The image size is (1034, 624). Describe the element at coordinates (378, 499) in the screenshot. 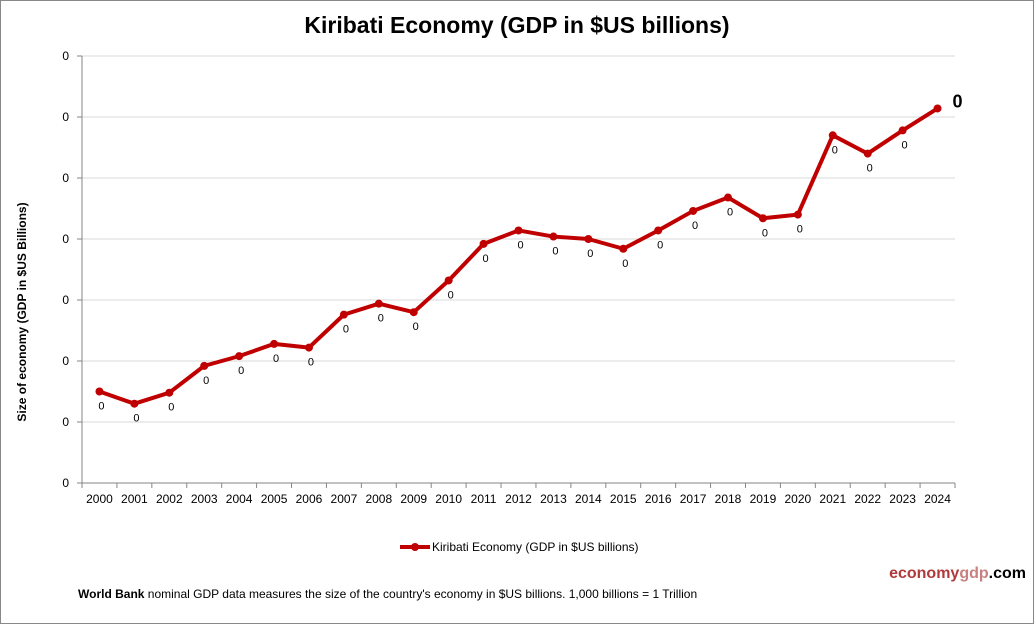

I see `x-tick-label: 2008` at that location.